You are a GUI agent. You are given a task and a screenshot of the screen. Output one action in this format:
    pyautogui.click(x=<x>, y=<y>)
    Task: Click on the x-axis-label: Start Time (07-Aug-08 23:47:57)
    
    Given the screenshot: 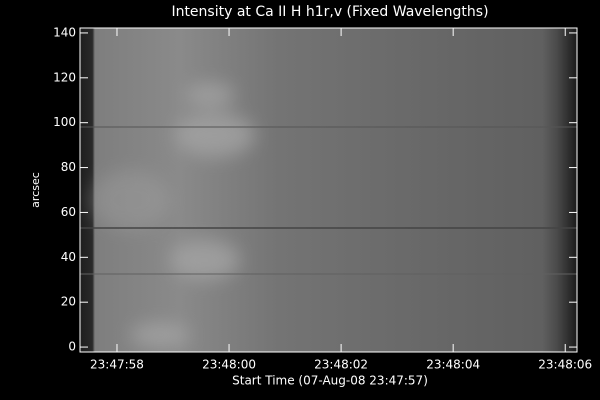 What is the action you would take?
    pyautogui.click(x=330, y=381)
    